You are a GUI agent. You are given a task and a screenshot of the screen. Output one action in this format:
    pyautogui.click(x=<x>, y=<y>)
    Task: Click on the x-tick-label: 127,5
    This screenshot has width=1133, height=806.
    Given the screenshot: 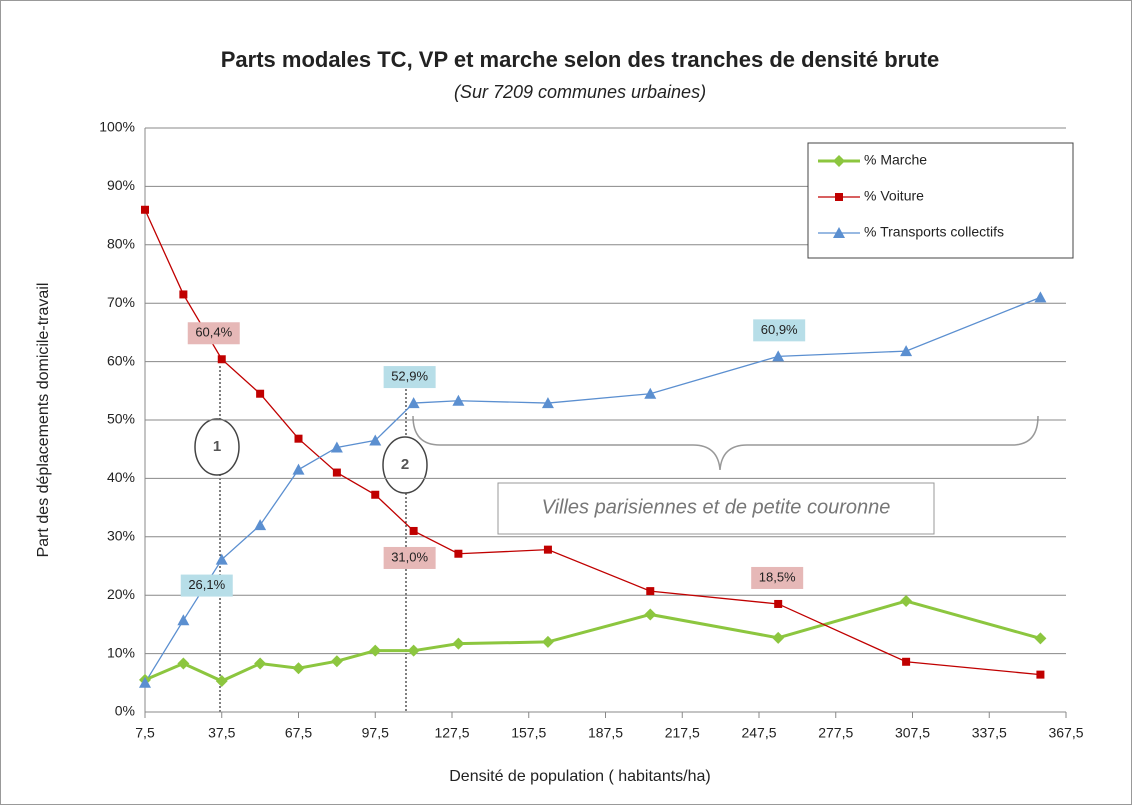 What is the action you would take?
    pyautogui.click(x=451, y=733)
    